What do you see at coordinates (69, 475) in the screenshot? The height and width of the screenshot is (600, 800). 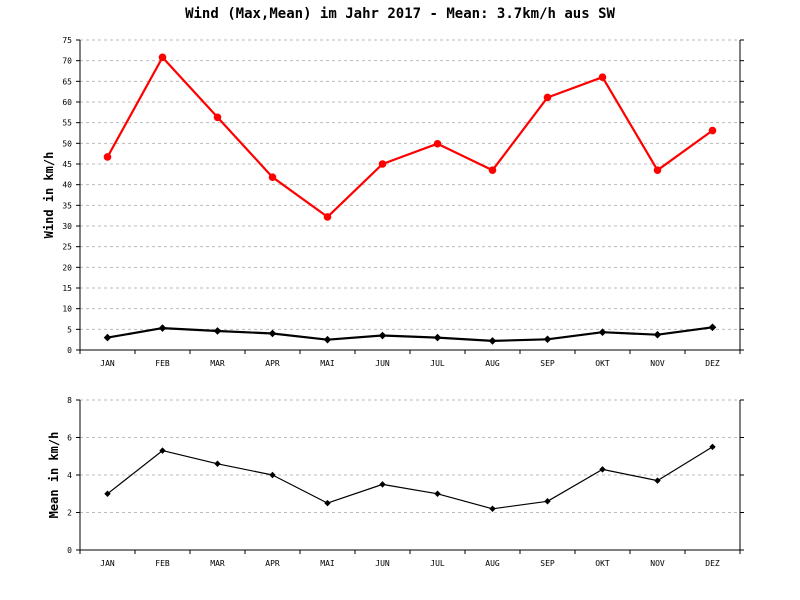 I see `y-tick-label: 4` at bounding box center [69, 475].